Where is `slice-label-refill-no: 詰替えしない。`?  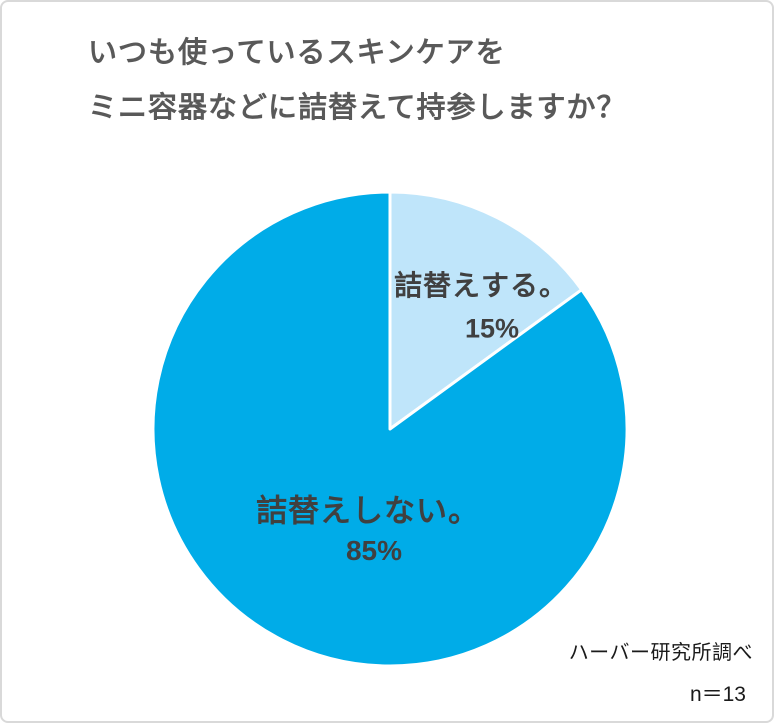 slice-label-refill-no: 詰替えしない。 is located at coordinates (368, 511).